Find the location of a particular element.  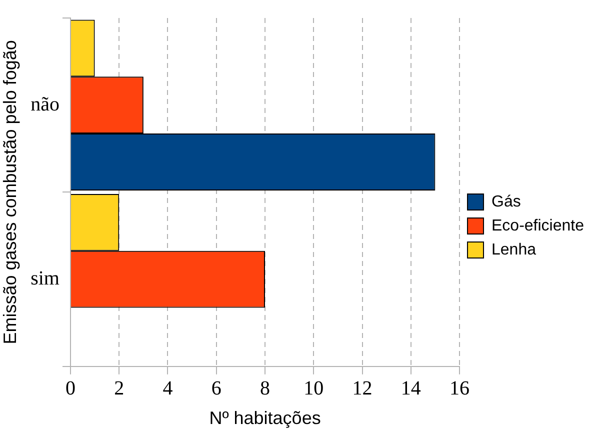

x-tick-label: 0 is located at coordinates (70, 389).